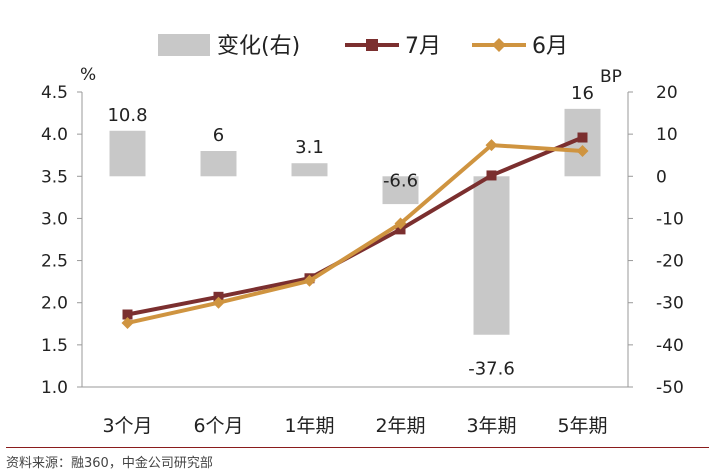  Describe the element at coordinates (661, 177) in the screenshot. I see `y-right-tick-label-5: 0` at that location.